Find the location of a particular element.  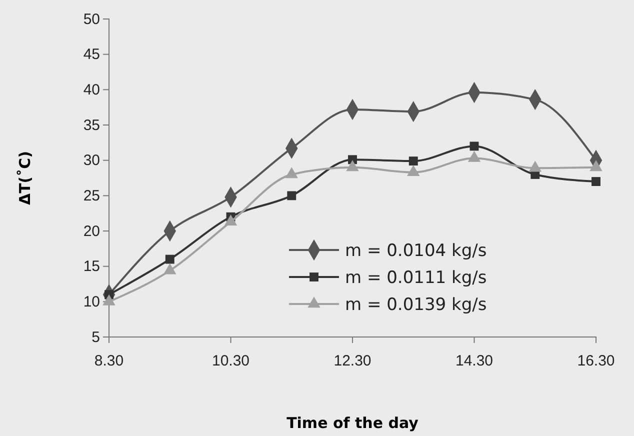

y-tick-label: 20 is located at coordinates (91, 231).